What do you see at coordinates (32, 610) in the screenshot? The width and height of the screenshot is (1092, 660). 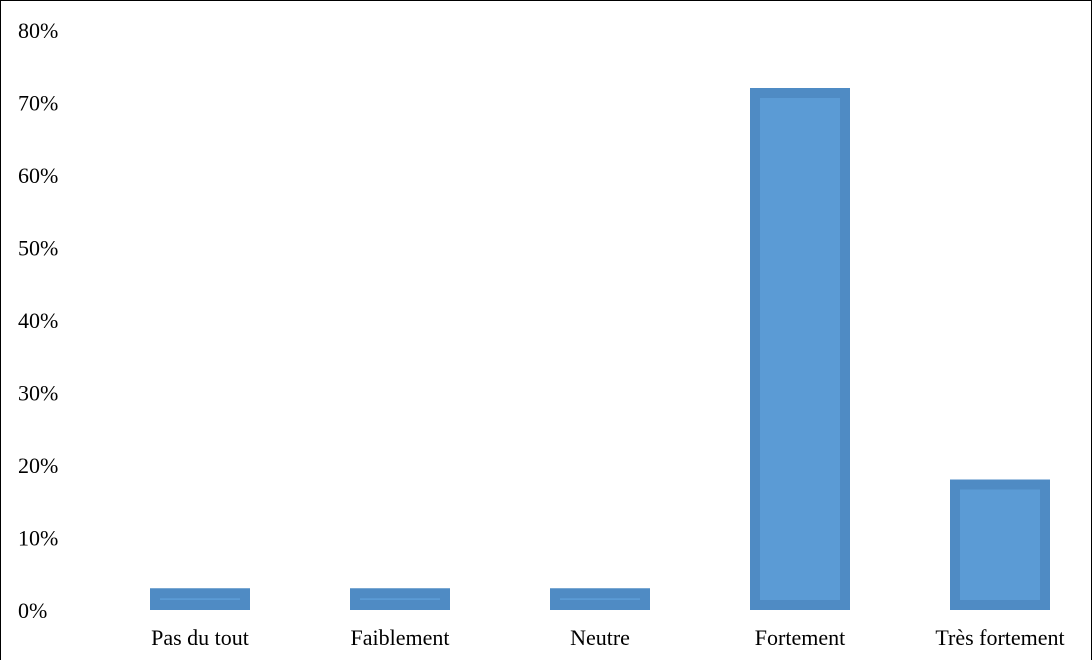 I see `y-tick-label: 0%` at bounding box center [32, 610].